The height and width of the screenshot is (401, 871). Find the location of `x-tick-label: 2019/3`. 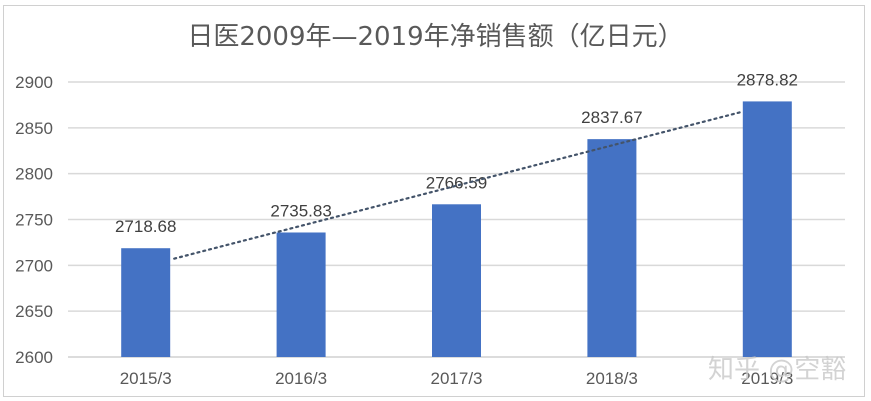

x-tick-label: 2019/3 is located at coordinates (767, 378).